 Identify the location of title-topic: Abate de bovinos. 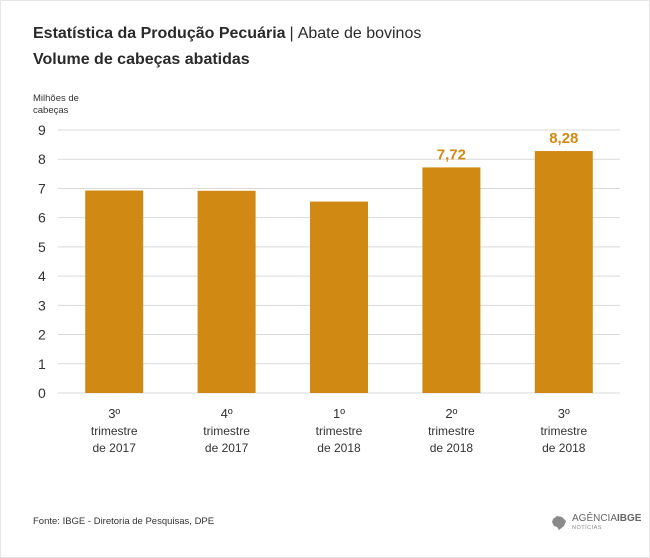
(359, 33).